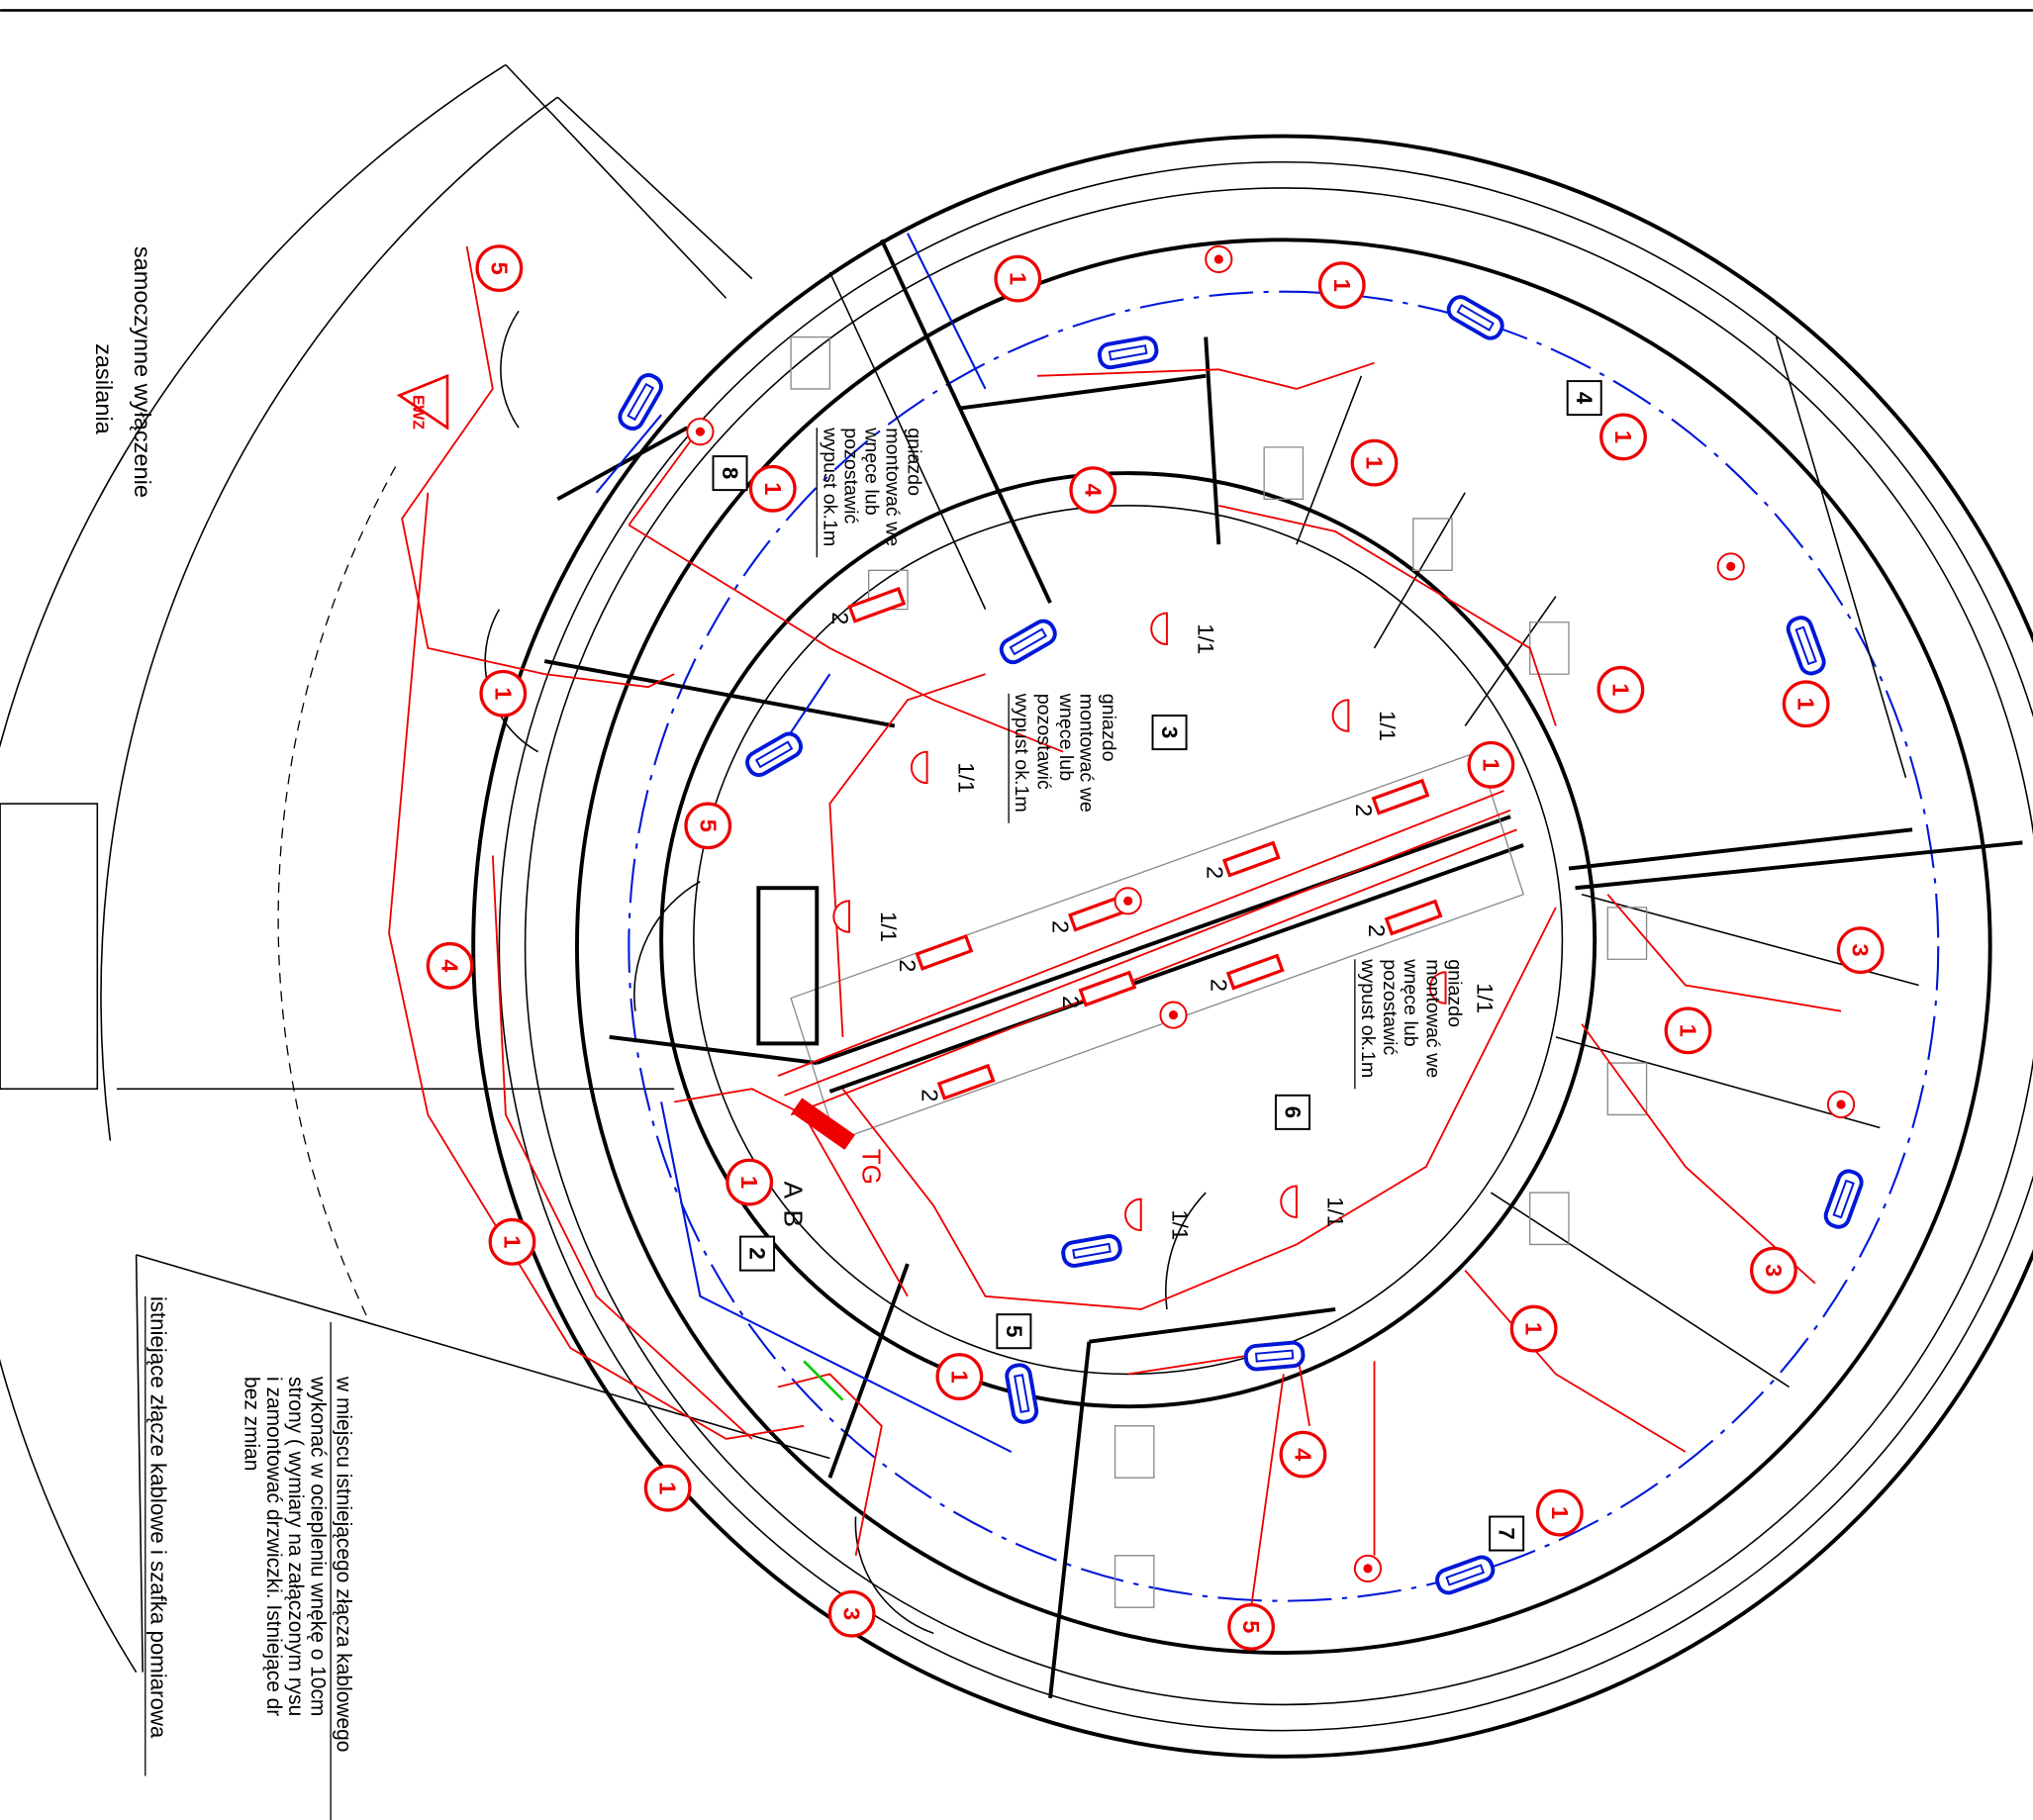 Image resolution: width=2033 pixels, height=1820 pixels. Describe the element at coordinates (1584, 398) in the screenshot. I see `room-number: 4` at that location.